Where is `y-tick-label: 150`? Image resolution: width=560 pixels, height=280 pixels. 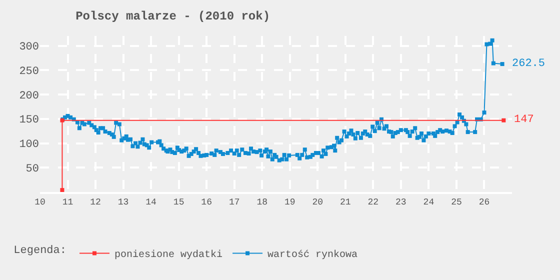
y-tick-label: 150 is located at coordinates (29, 120).